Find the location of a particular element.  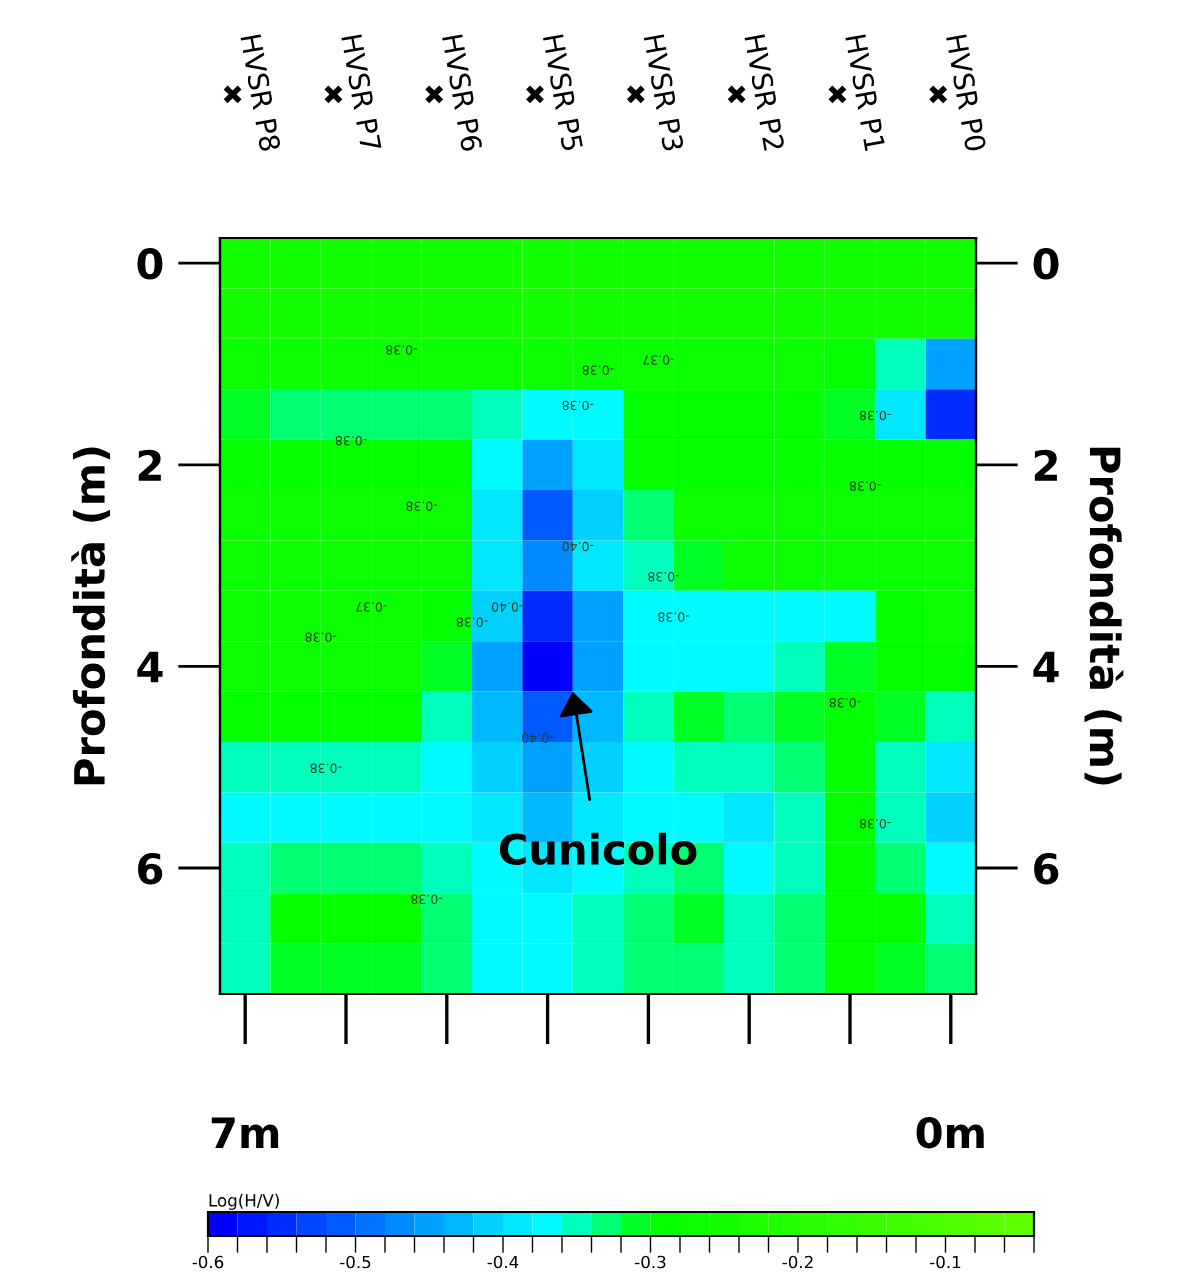

text: HVSR P1 is located at coordinates (865, 93).